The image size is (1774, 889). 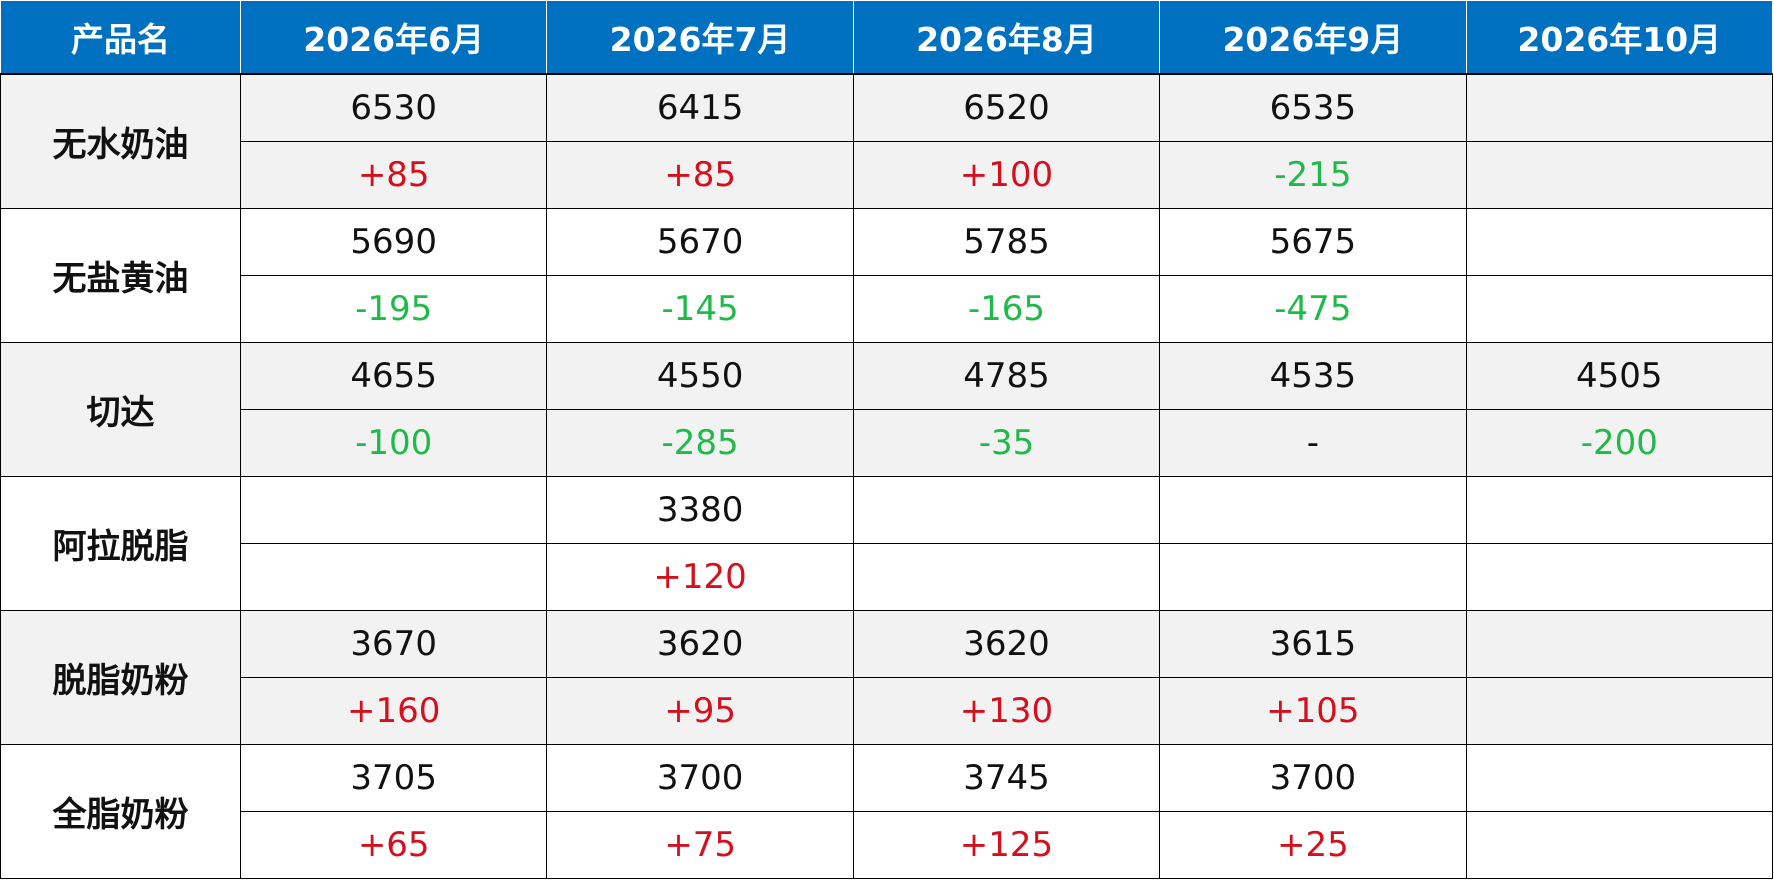 What do you see at coordinates (120, 141) in the screenshot?
I see `product-cell: 无水奶油` at bounding box center [120, 141].